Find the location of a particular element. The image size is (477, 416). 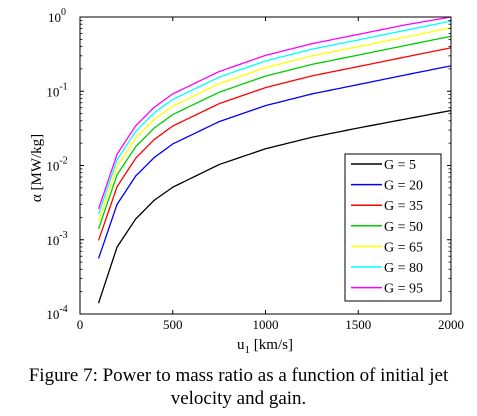

x-axis-label-subscript: 1 is located at coordinates (248, 350).